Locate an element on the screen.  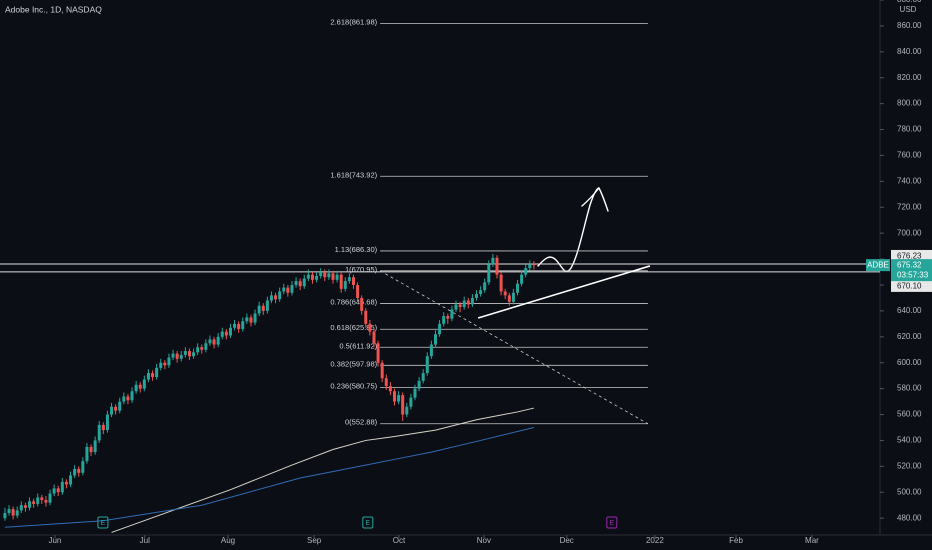
fib-level-label: 2.618(861.98) is located at coordinates (353, 21).